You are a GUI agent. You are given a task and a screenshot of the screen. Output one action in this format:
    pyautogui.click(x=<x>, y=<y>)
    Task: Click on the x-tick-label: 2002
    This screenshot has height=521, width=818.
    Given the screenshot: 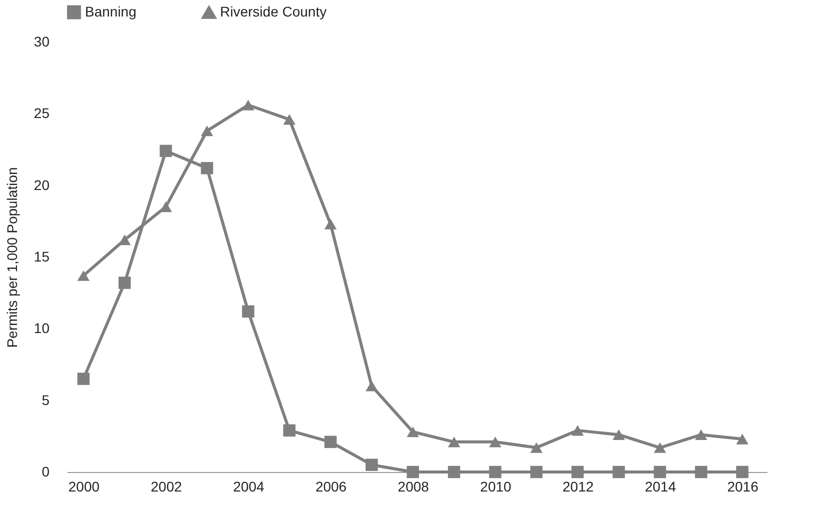 What is the action you would take?
    pyautogui.click(x=166, y=486)
    